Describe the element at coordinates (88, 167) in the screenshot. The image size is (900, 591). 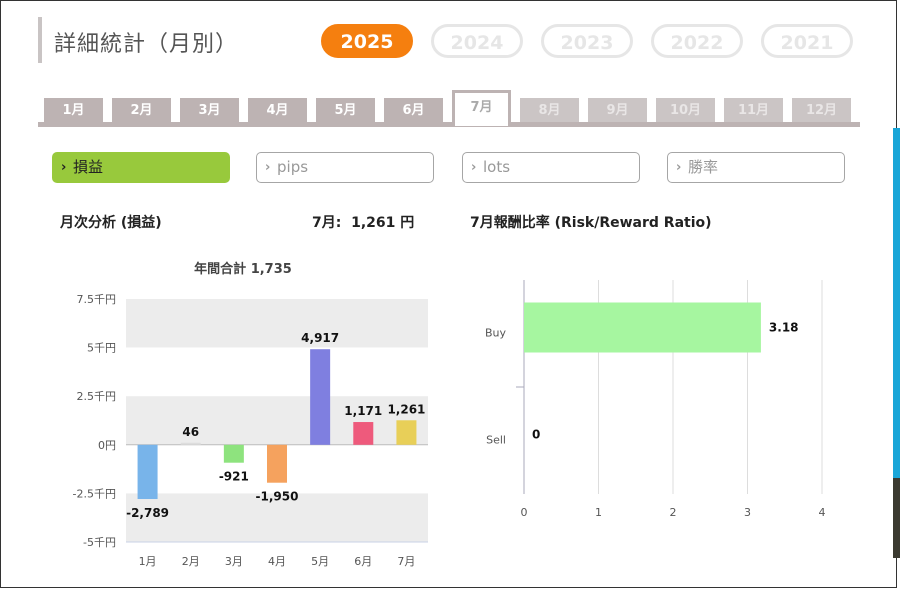
I see `metric-label: 損益` at that location.